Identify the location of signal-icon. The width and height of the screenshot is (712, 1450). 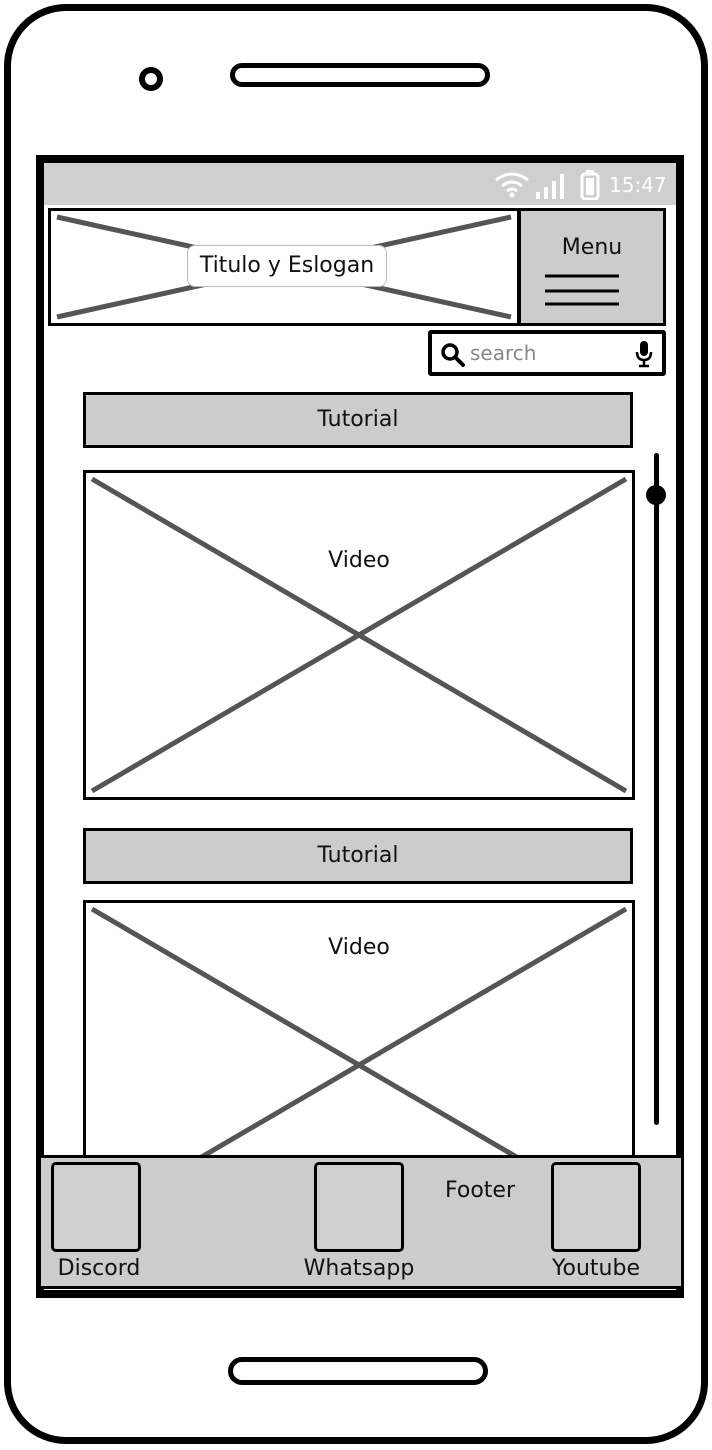
(550, 186).